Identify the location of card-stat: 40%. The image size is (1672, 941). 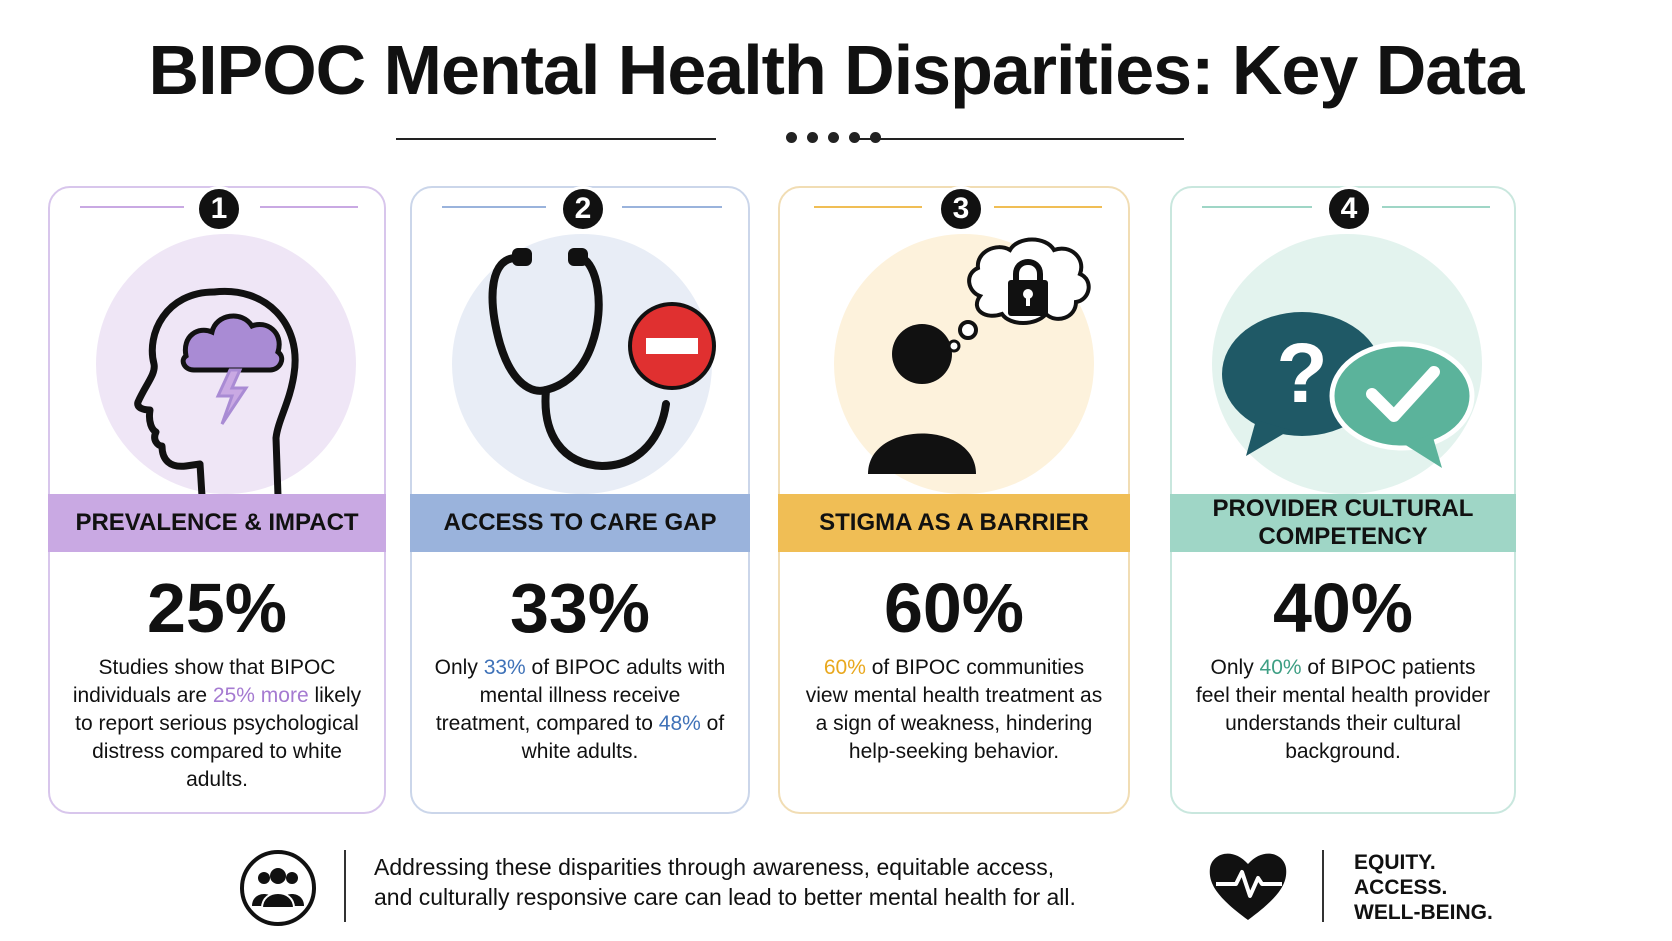
(1343, 608).